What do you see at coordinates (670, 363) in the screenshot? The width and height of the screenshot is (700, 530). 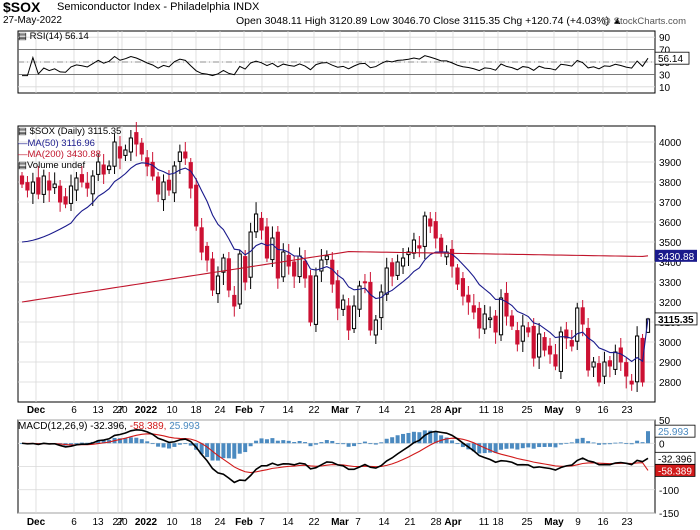 I see `price-tick-label: 2900` at bounding box center [670, 363].